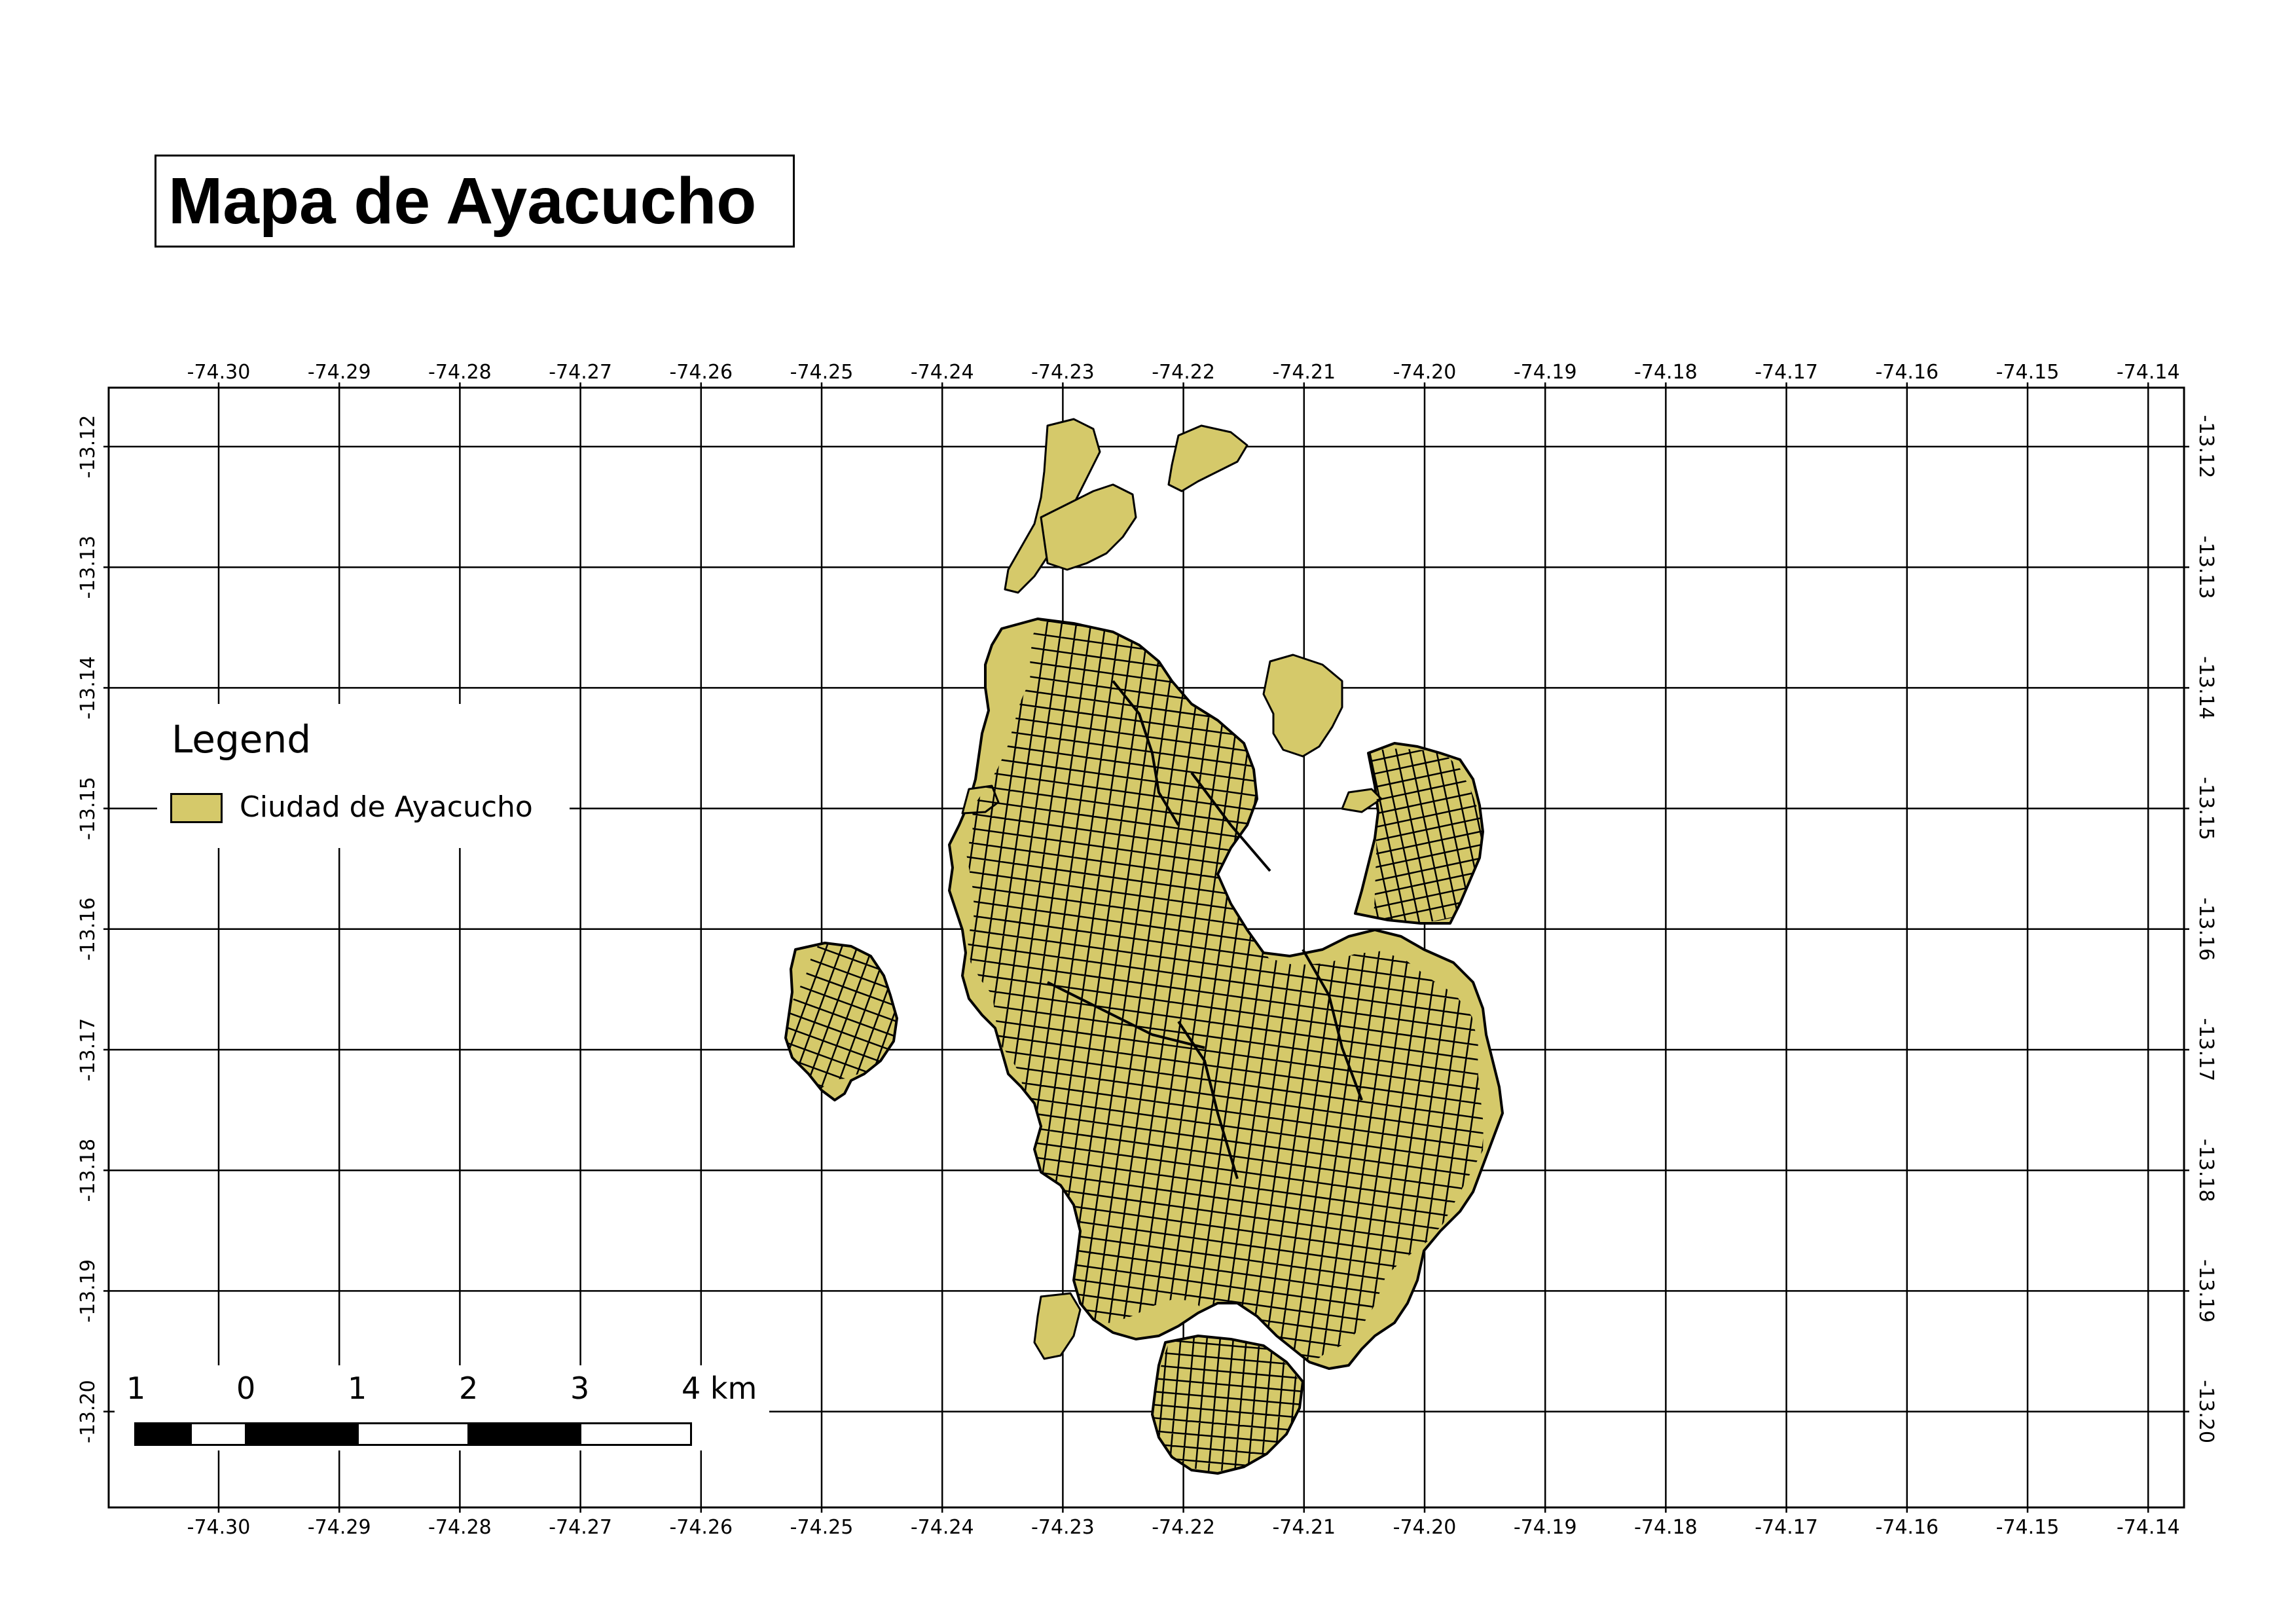 The height and width of the screenshot is (1624, 2296). Describe the element at coordinates (2206, 1170) in the screenshot. I see `latitude-label-right: -13.18` at that location.